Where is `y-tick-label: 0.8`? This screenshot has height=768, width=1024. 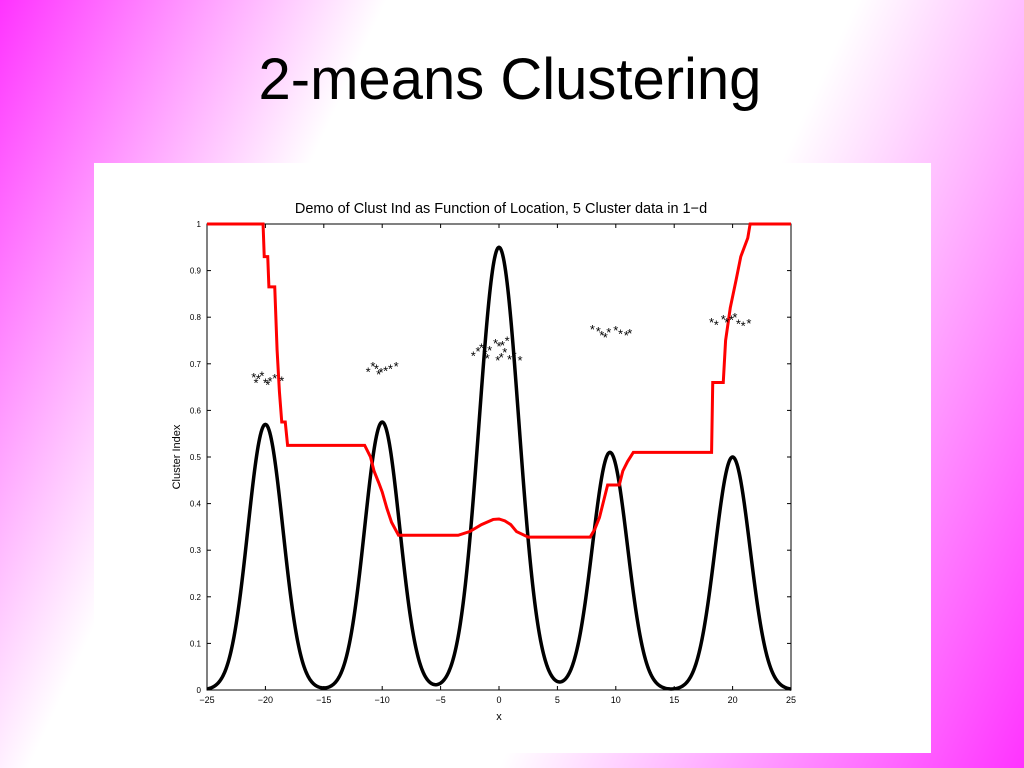 y-tick-label: 0.8 is located at coordinates (196, 317).